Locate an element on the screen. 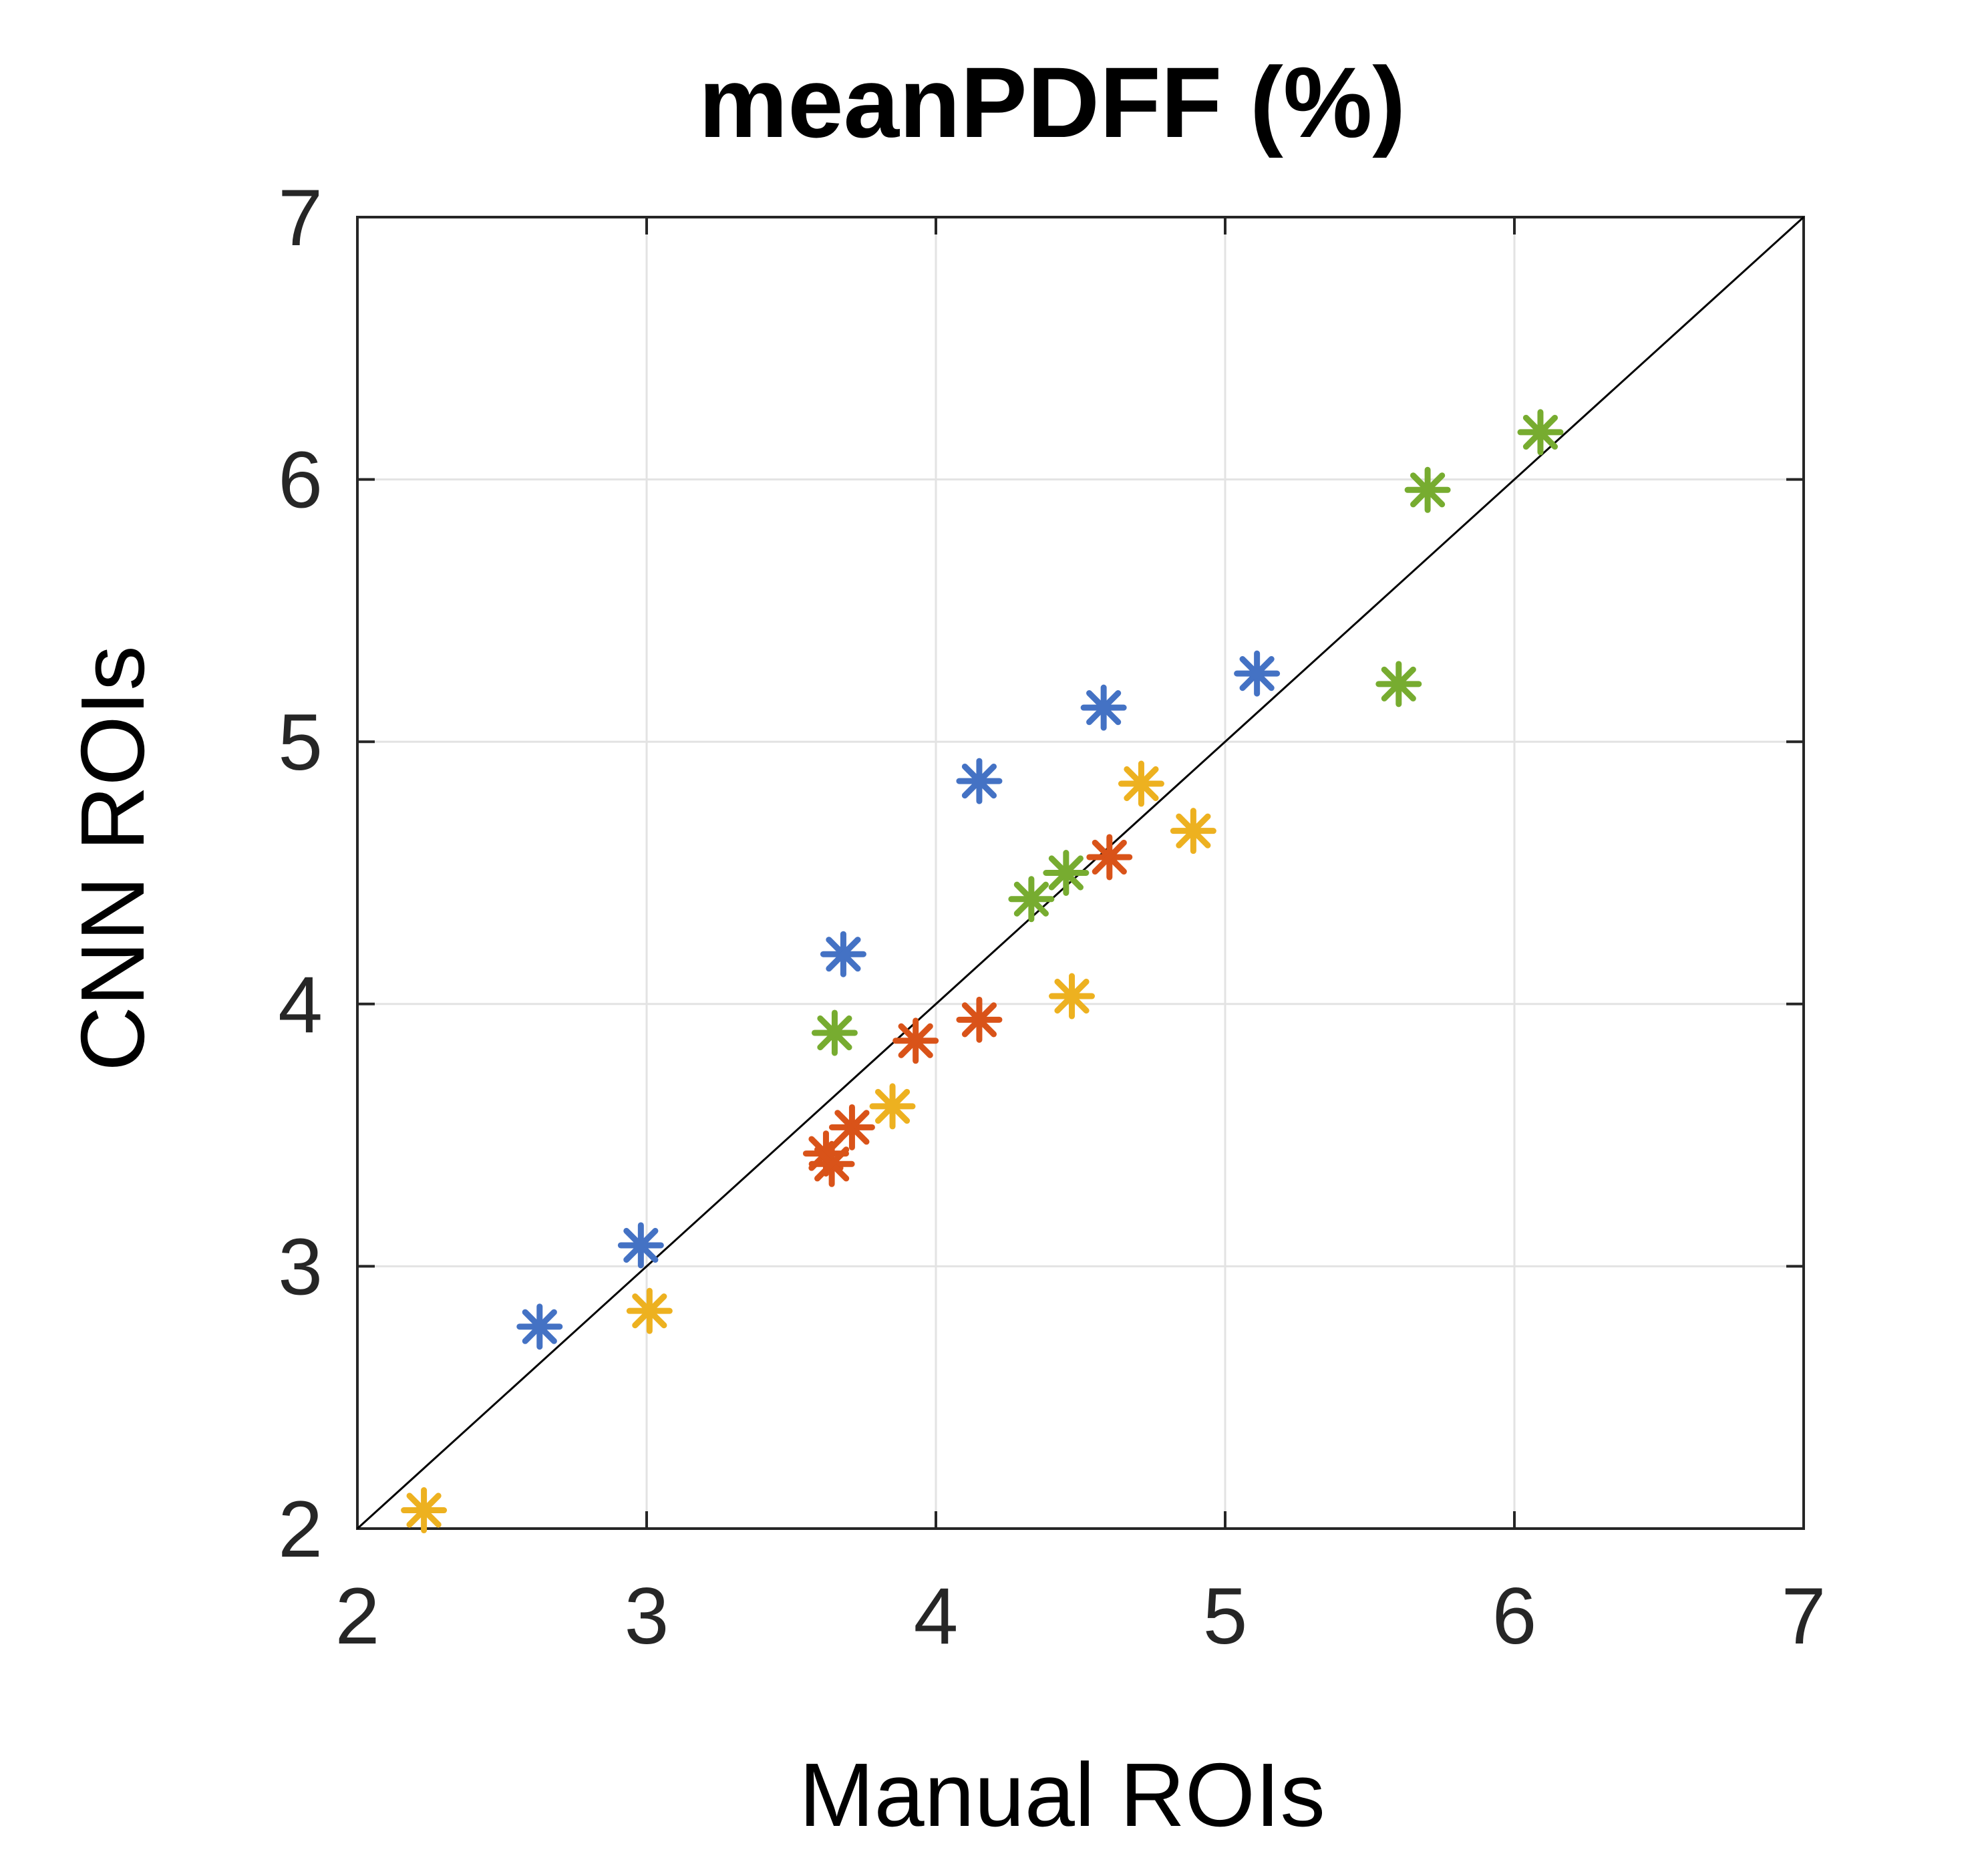 The width and height of the screenshot is (1976, 1876). x-tick-label: 6 is located at coordinates (1515, 1616).